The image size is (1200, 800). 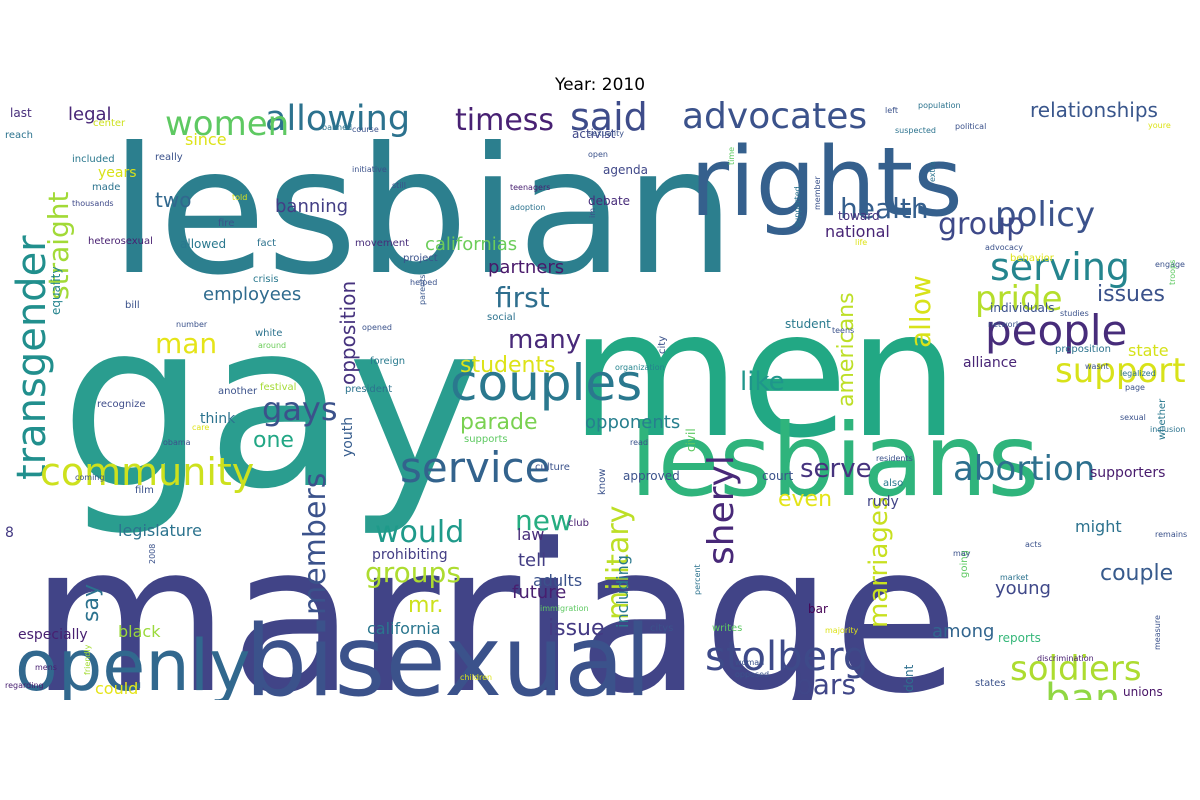 I want to click on word-years: years, so click(x=117, y=173).